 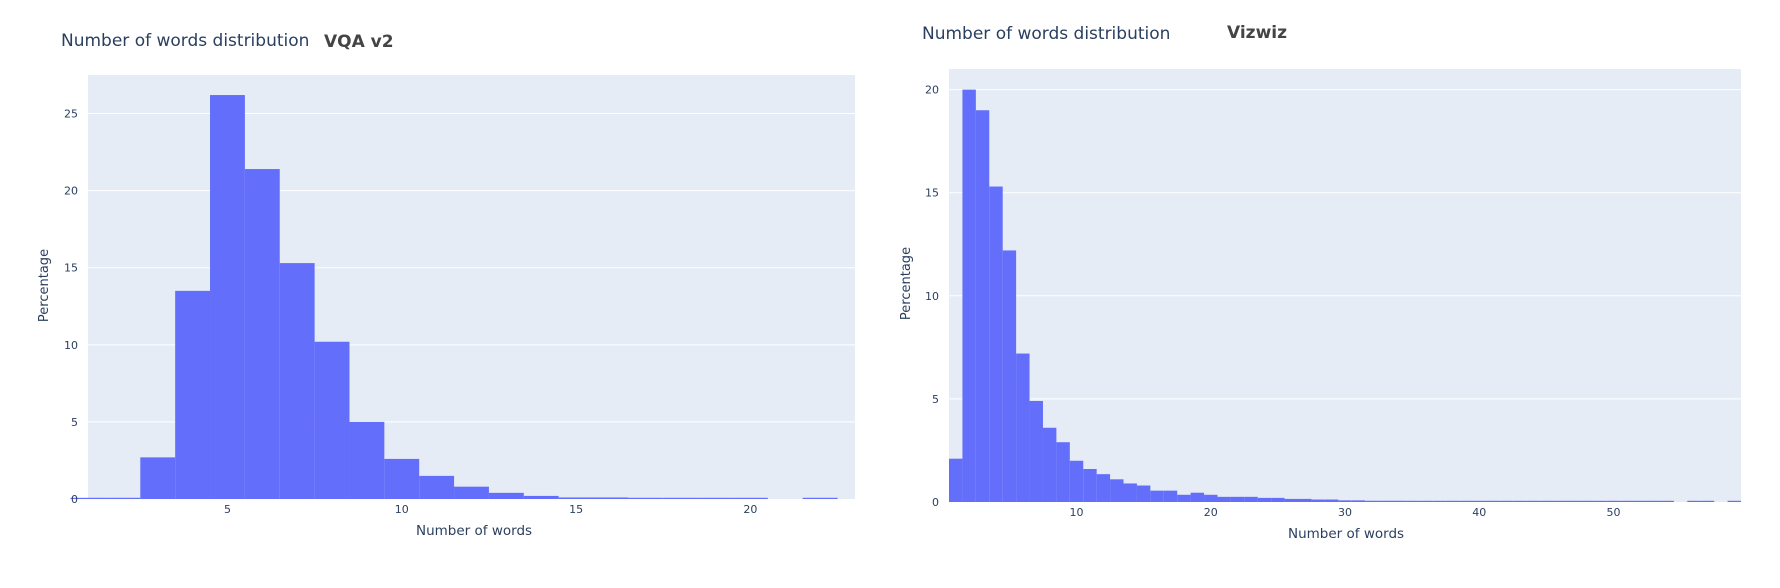 I want to click on chart-title: Number of words distribution, so click(x=185, y=41).